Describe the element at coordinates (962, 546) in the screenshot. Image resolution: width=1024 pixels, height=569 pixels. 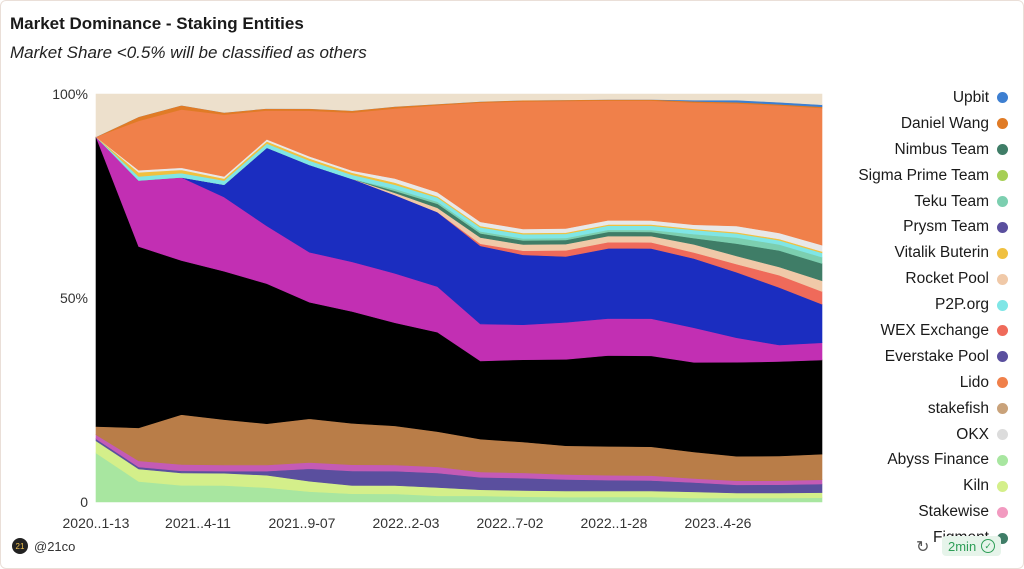
I see `refresh-time: 2min` at that location.